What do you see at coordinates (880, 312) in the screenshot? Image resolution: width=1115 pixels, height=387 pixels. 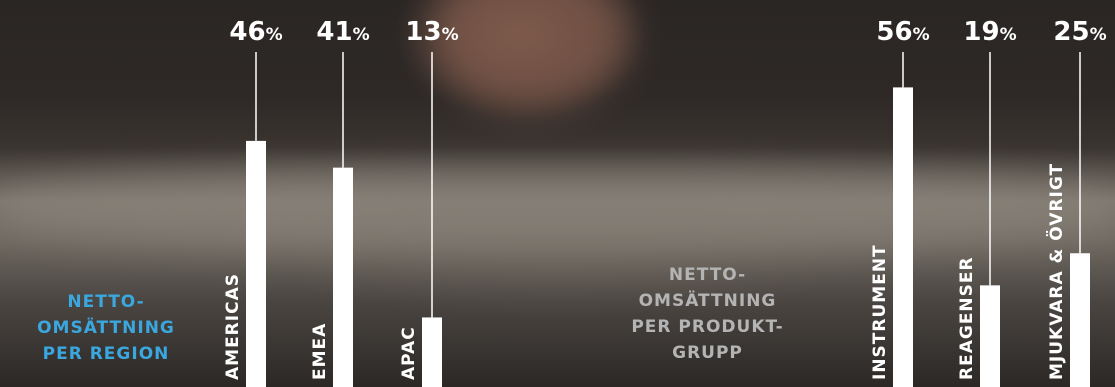 I see `category-label: INSTRUMENT` at bounding box center [880, 312].